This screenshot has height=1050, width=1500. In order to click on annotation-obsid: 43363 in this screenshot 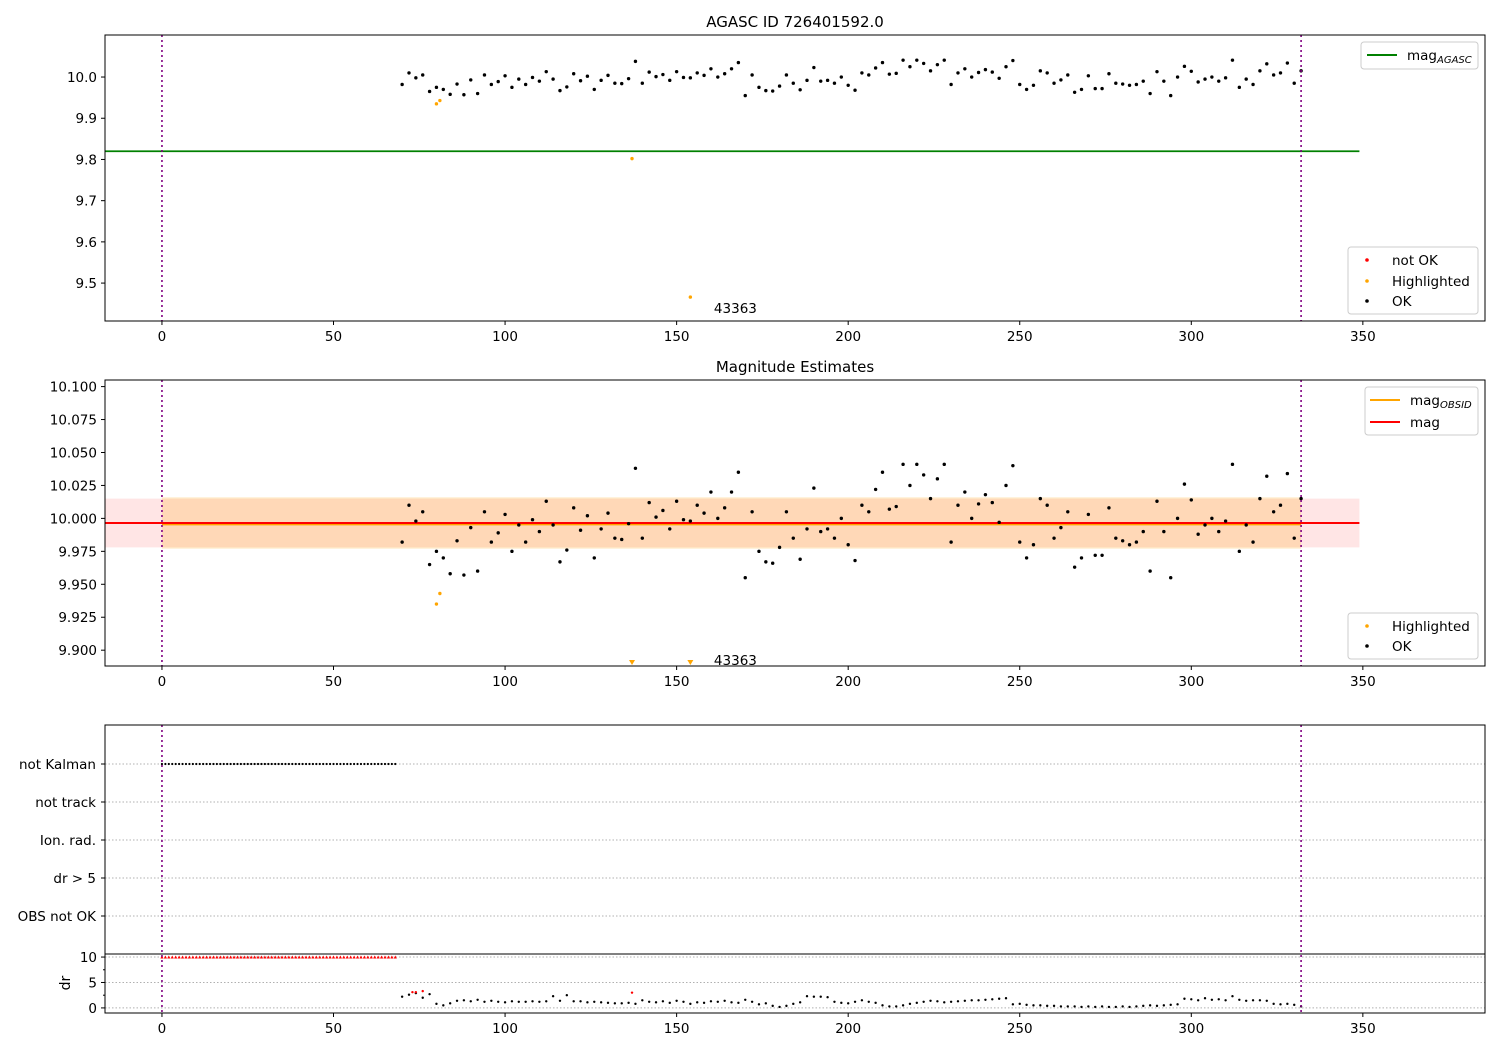, I will do `click(735, 309)`.